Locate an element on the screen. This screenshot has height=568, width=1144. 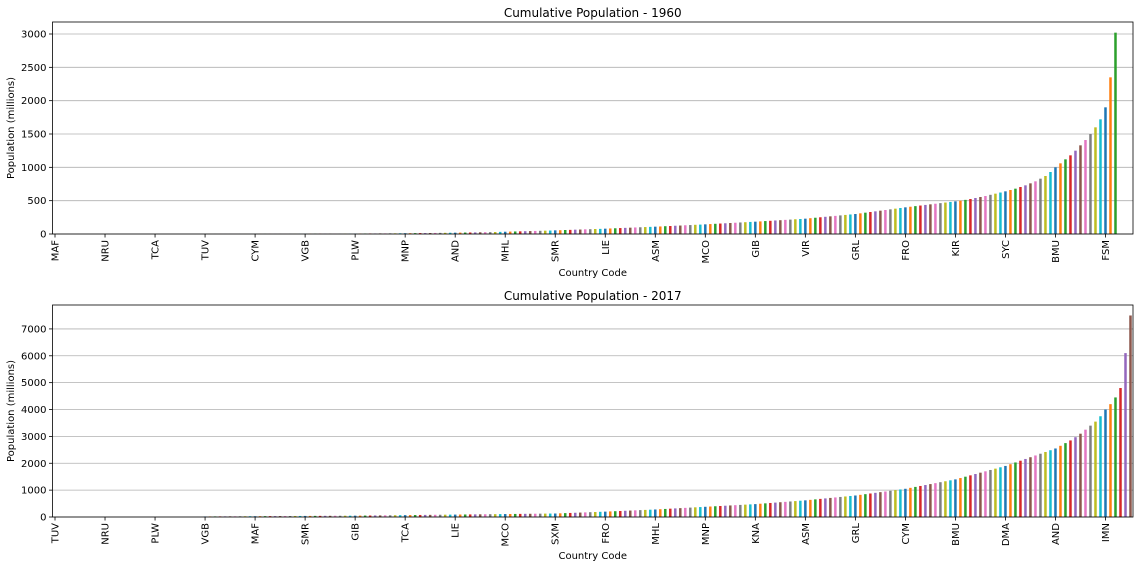
x-tick-label: SMR is located at coordinates (556, 251).